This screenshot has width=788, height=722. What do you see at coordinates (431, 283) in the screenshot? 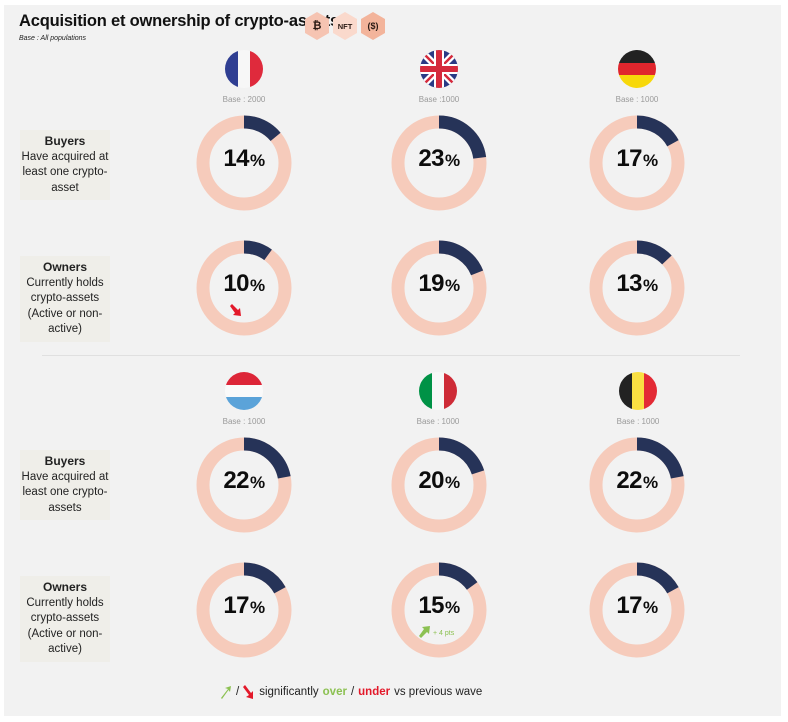
I see `percentage-value: 19` at bounding box center [431, 283].